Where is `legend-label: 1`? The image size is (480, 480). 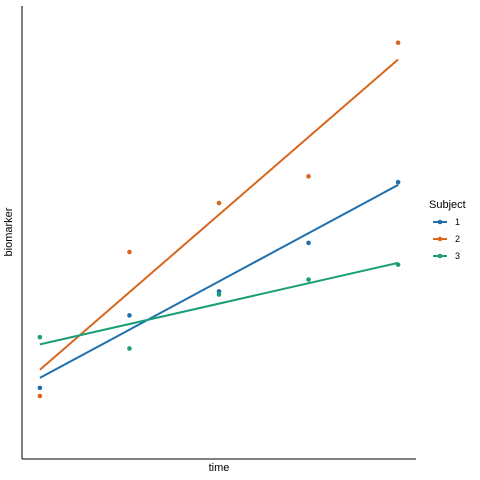 legend-label: 1 is located at coordinates (457, 222).